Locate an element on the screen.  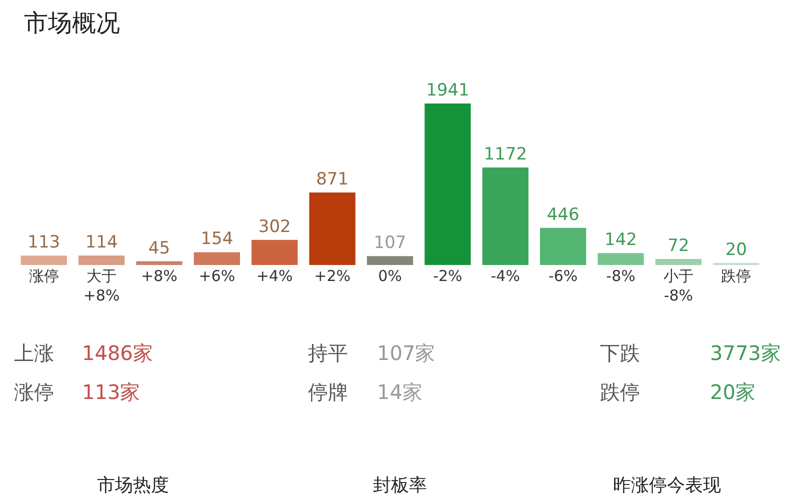
text: 停牌 is located at coordinates (328, 392).